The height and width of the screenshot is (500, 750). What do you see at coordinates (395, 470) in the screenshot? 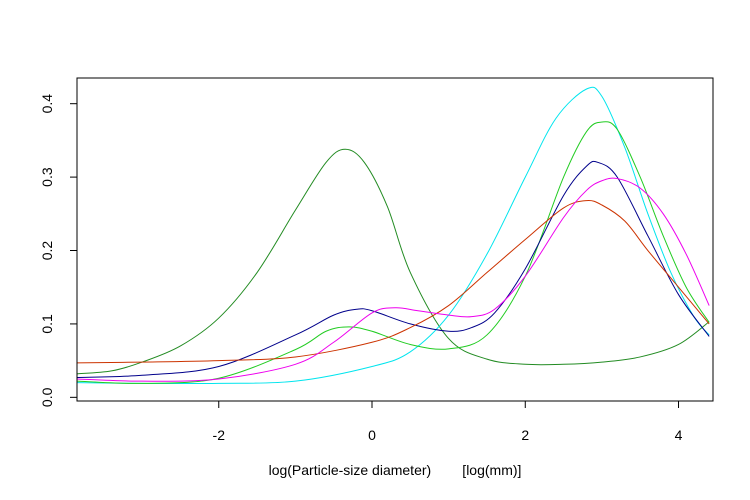
I see `x-axis-title: log(Particle-size diameter) [log(mm)]` at bounding box center [395, 470].